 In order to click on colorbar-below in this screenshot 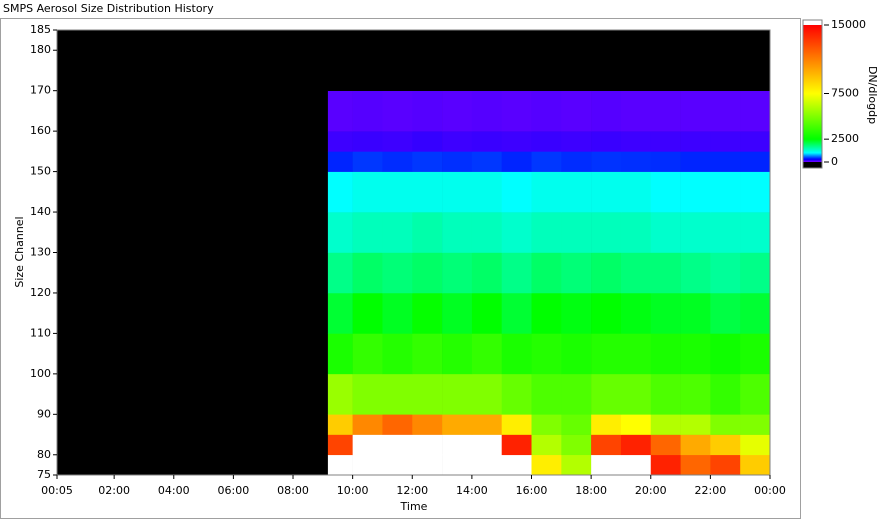, I will do `click(812, 165)`.